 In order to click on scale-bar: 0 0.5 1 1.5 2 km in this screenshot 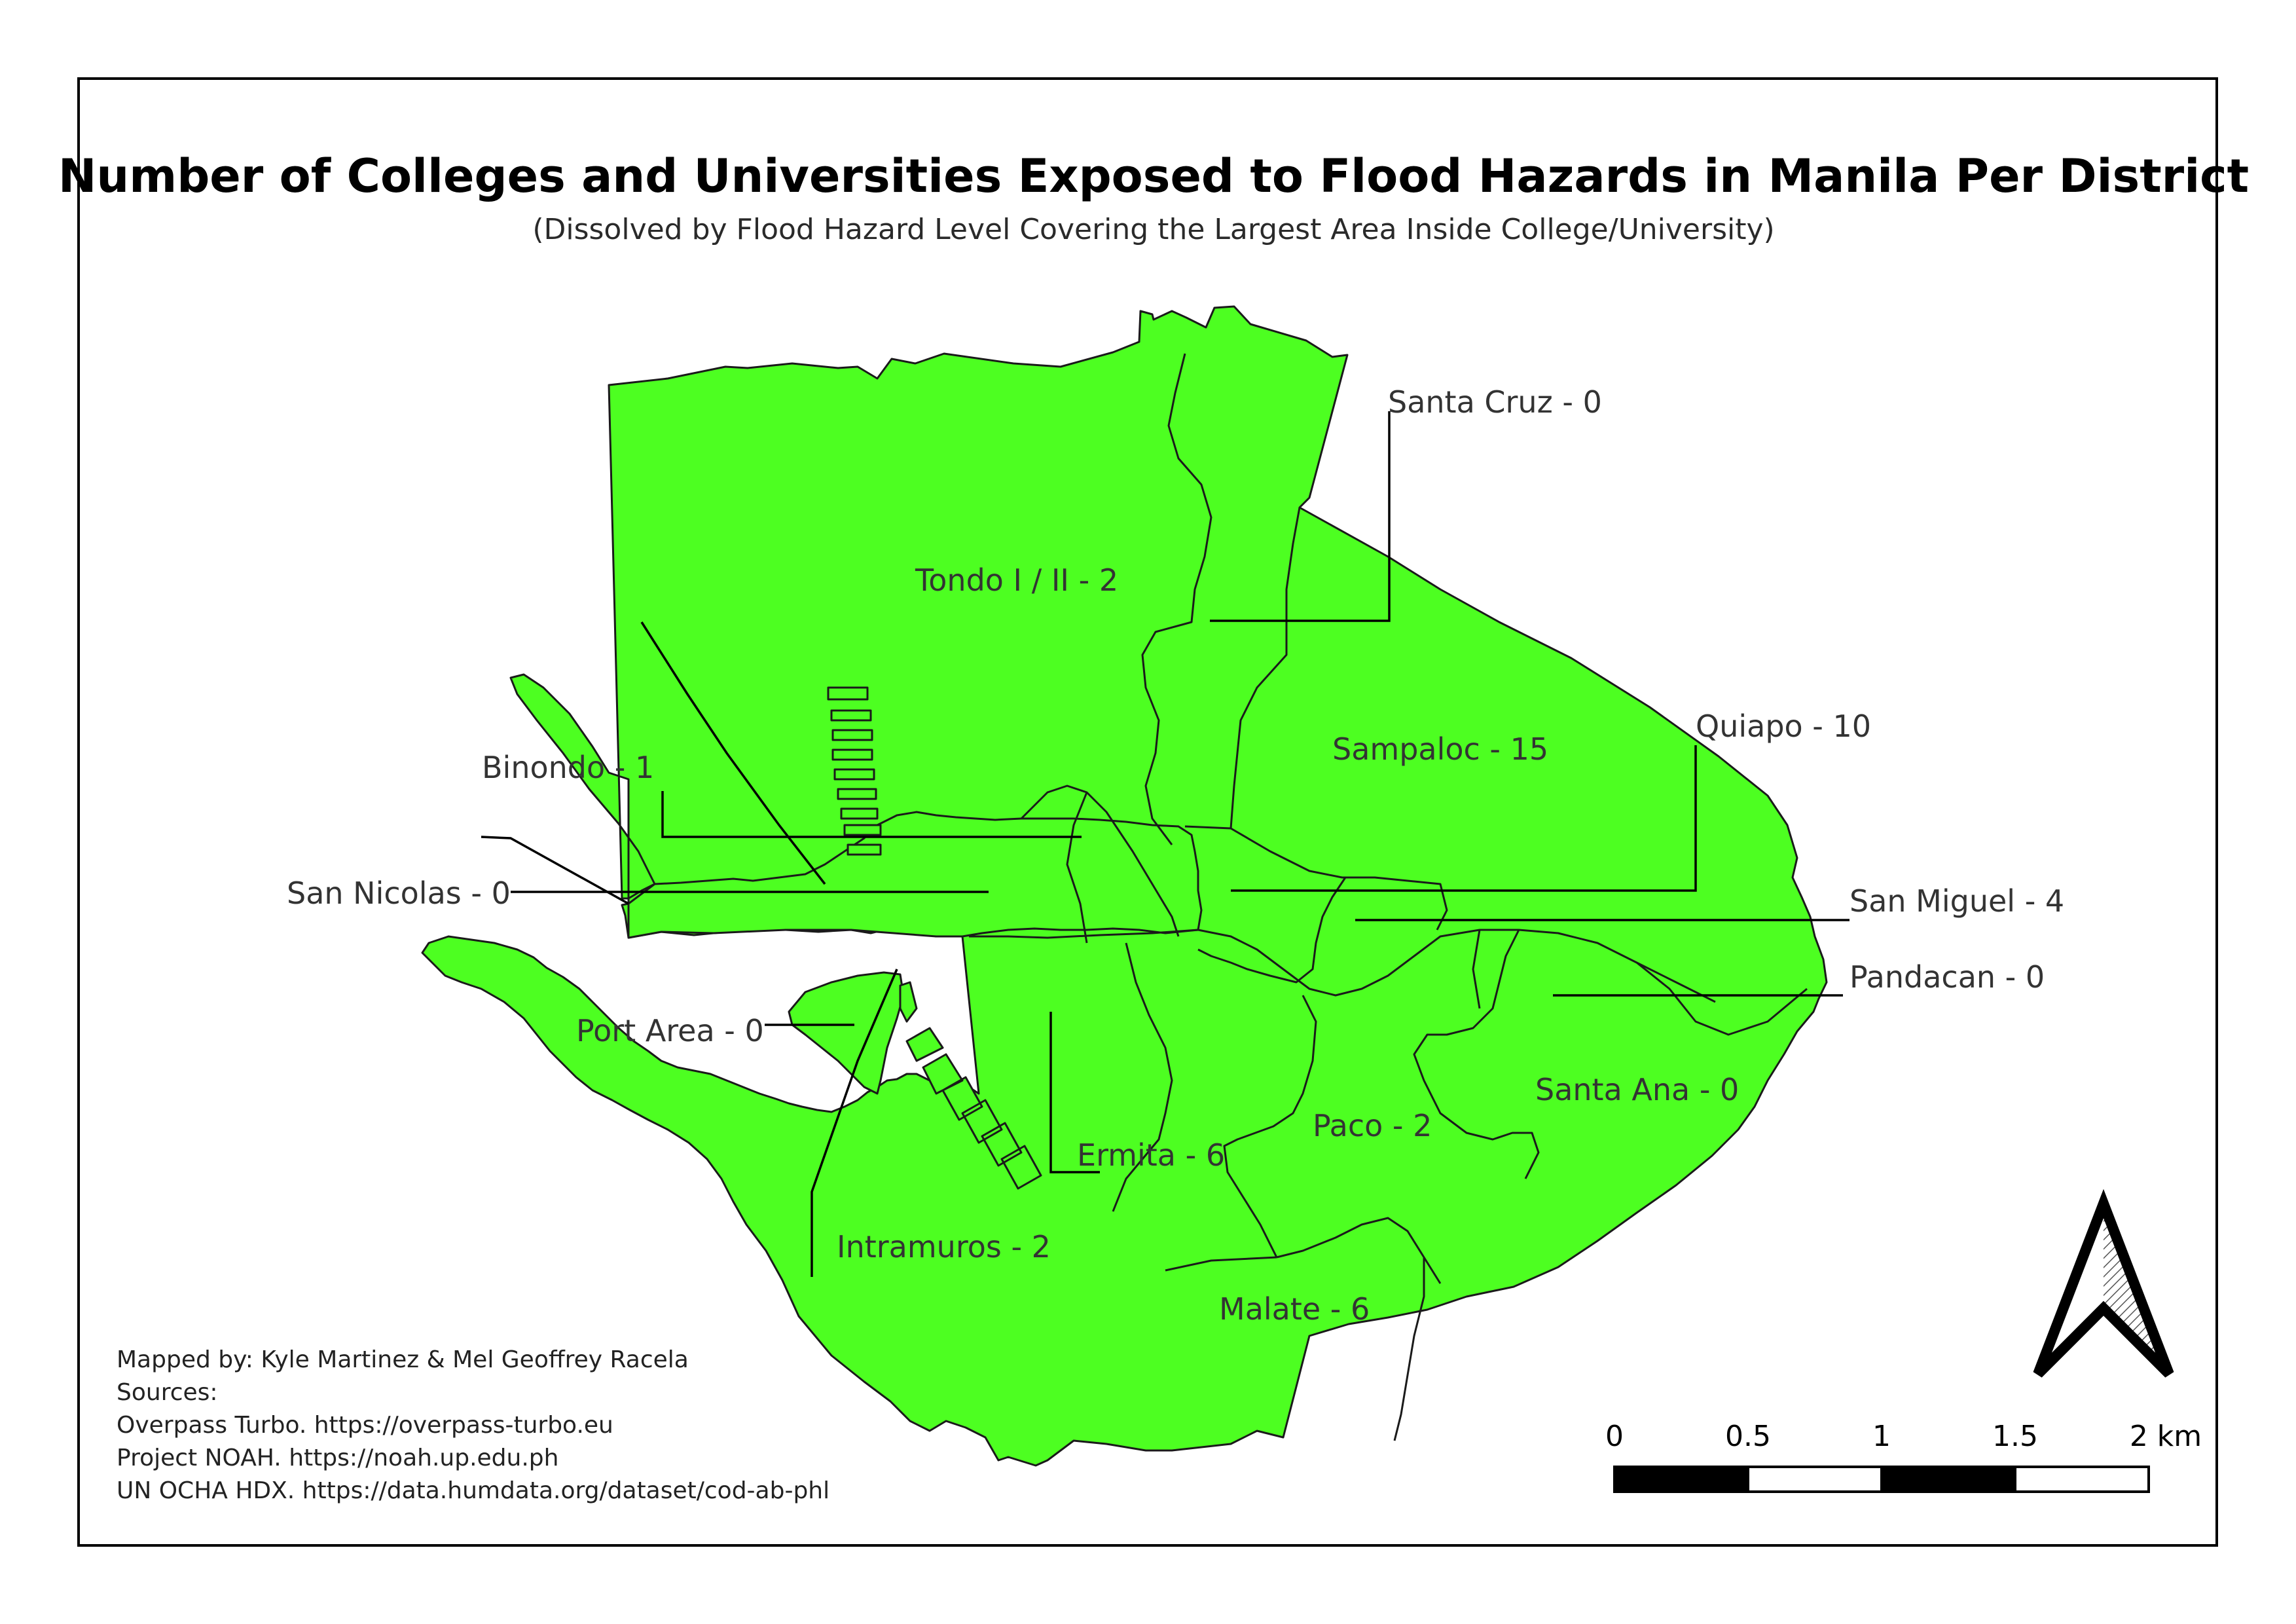, I will do `click(1903, 1456)`.